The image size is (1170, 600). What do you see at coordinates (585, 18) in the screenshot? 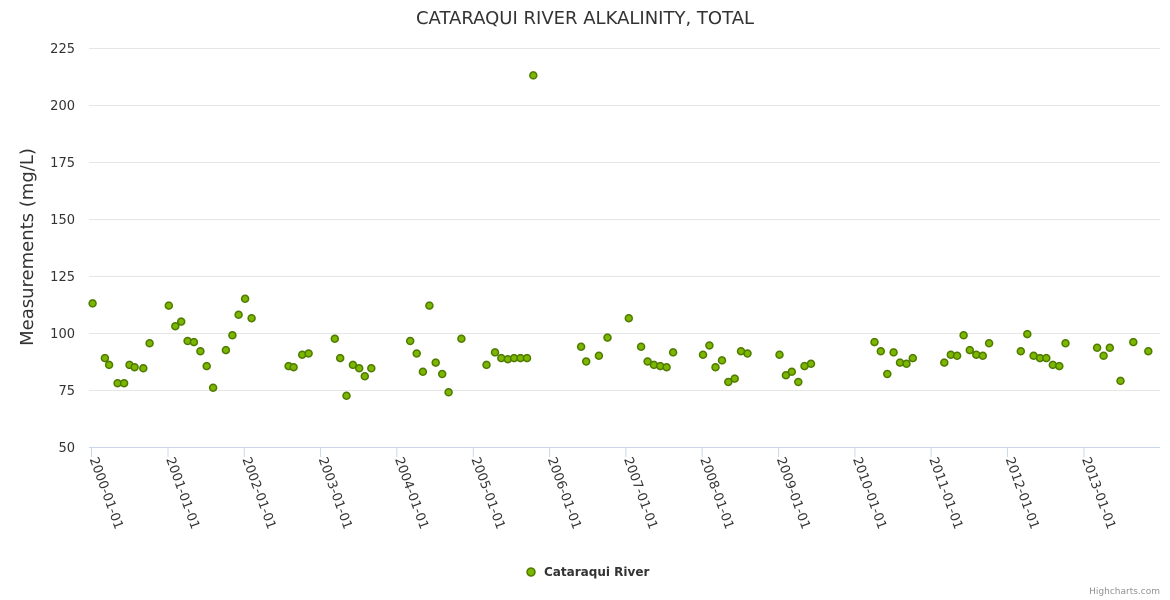
I see `chart-title: CATARAQUI RIVER ALKALINITY, TOTAL` at bounding box center [585, 18].